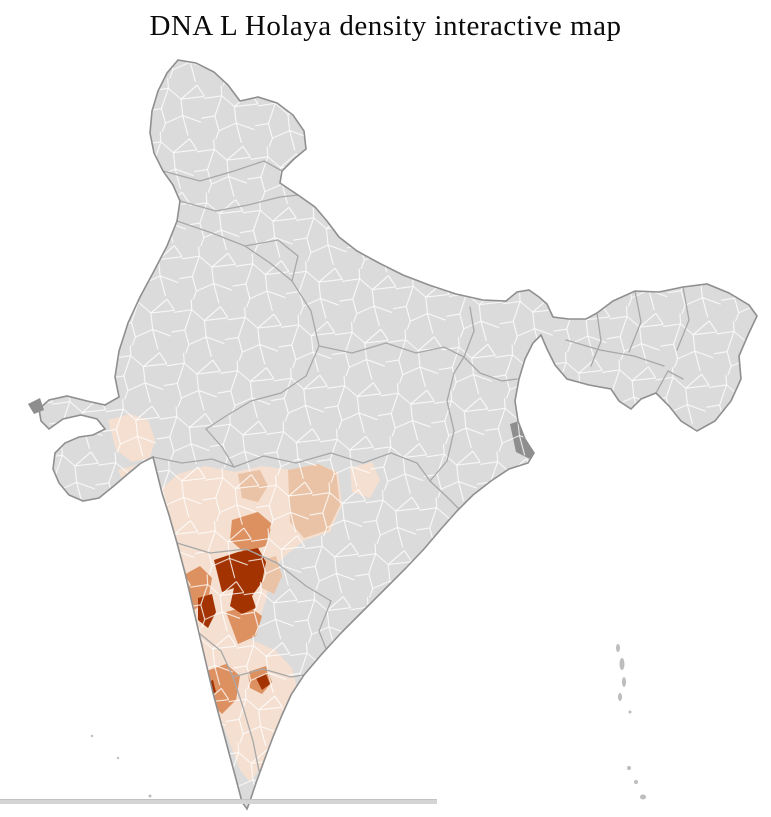  Describe the element at coordinates (218, 801) in the screenshot. I see `bottom-divider` at that location.